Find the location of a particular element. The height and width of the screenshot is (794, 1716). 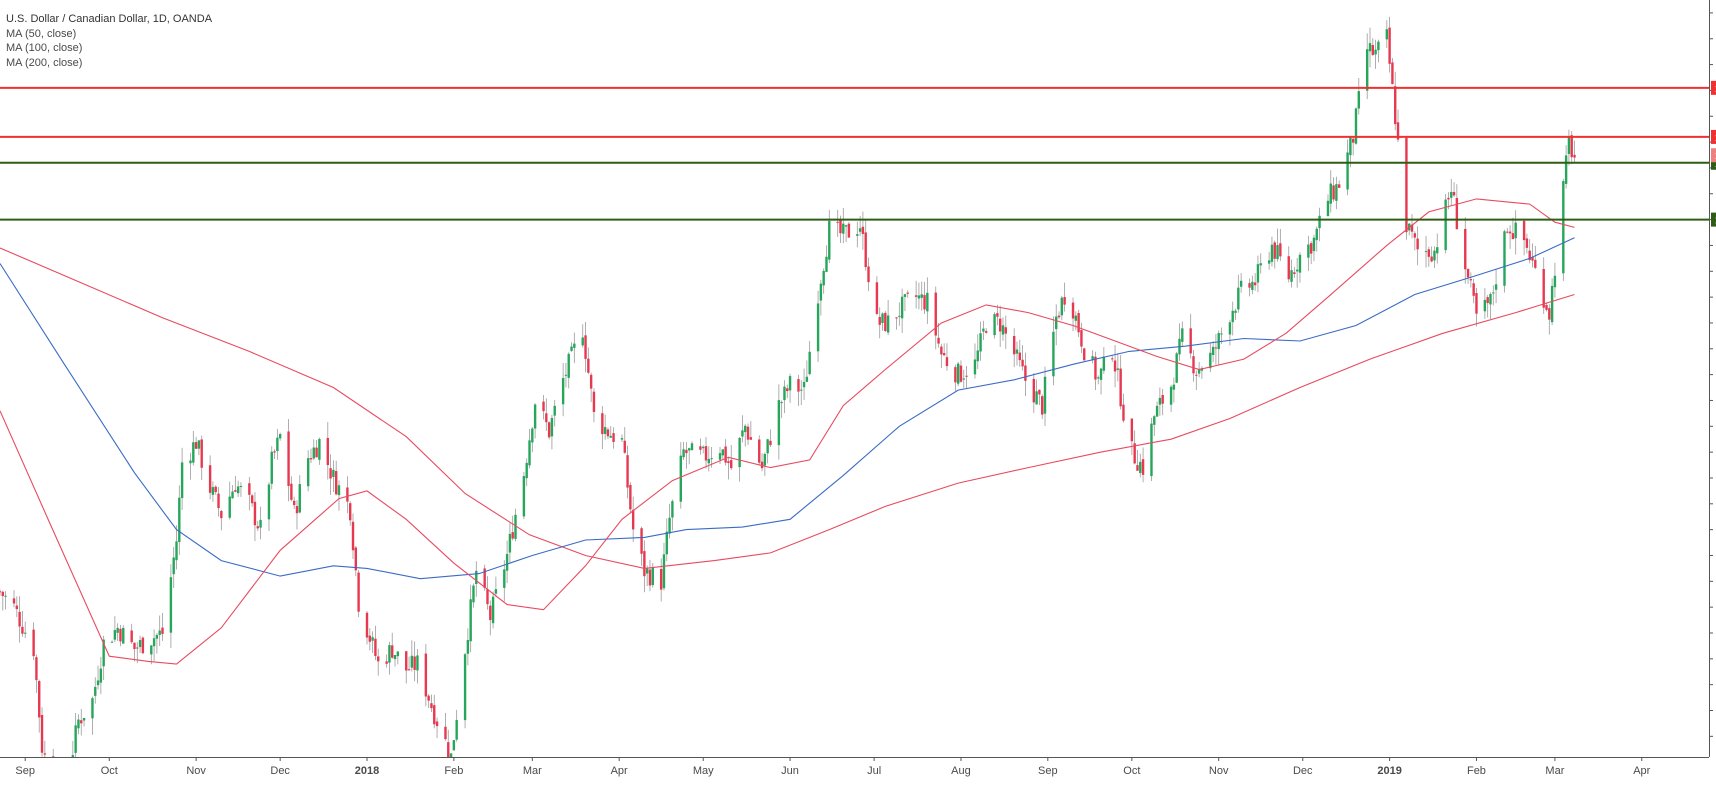

current-price-bg is located at coordinates (1713, 155).